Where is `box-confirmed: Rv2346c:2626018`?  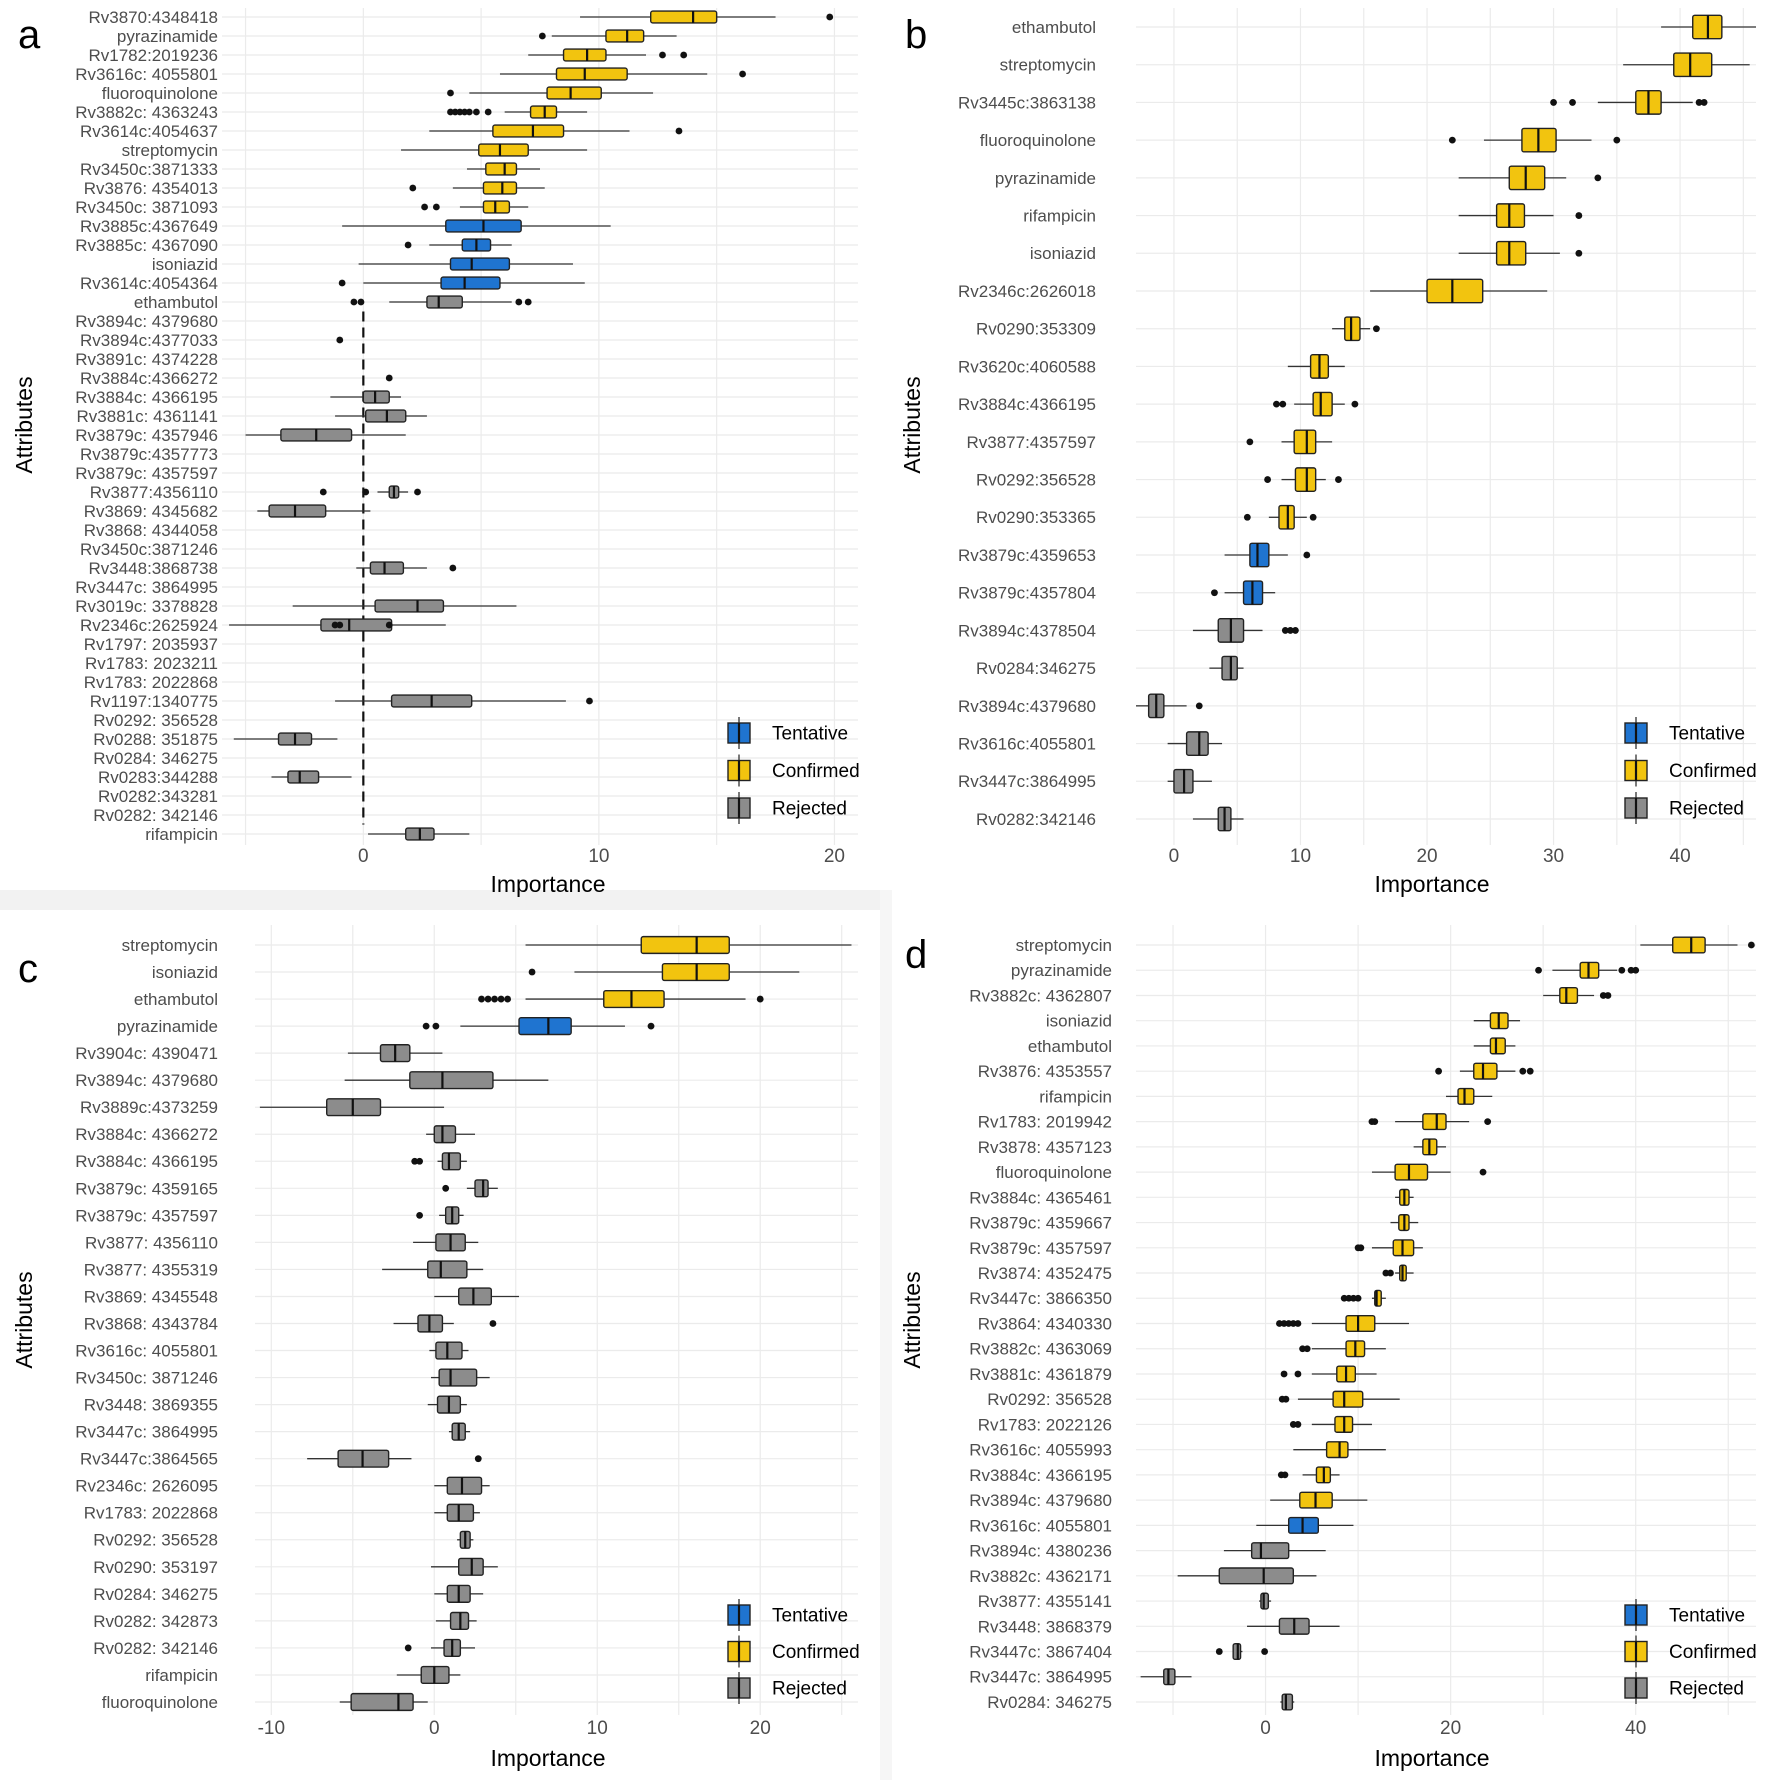 box-confirmed: Rv2346c:2626018 is located at coordinates (1253, 291).